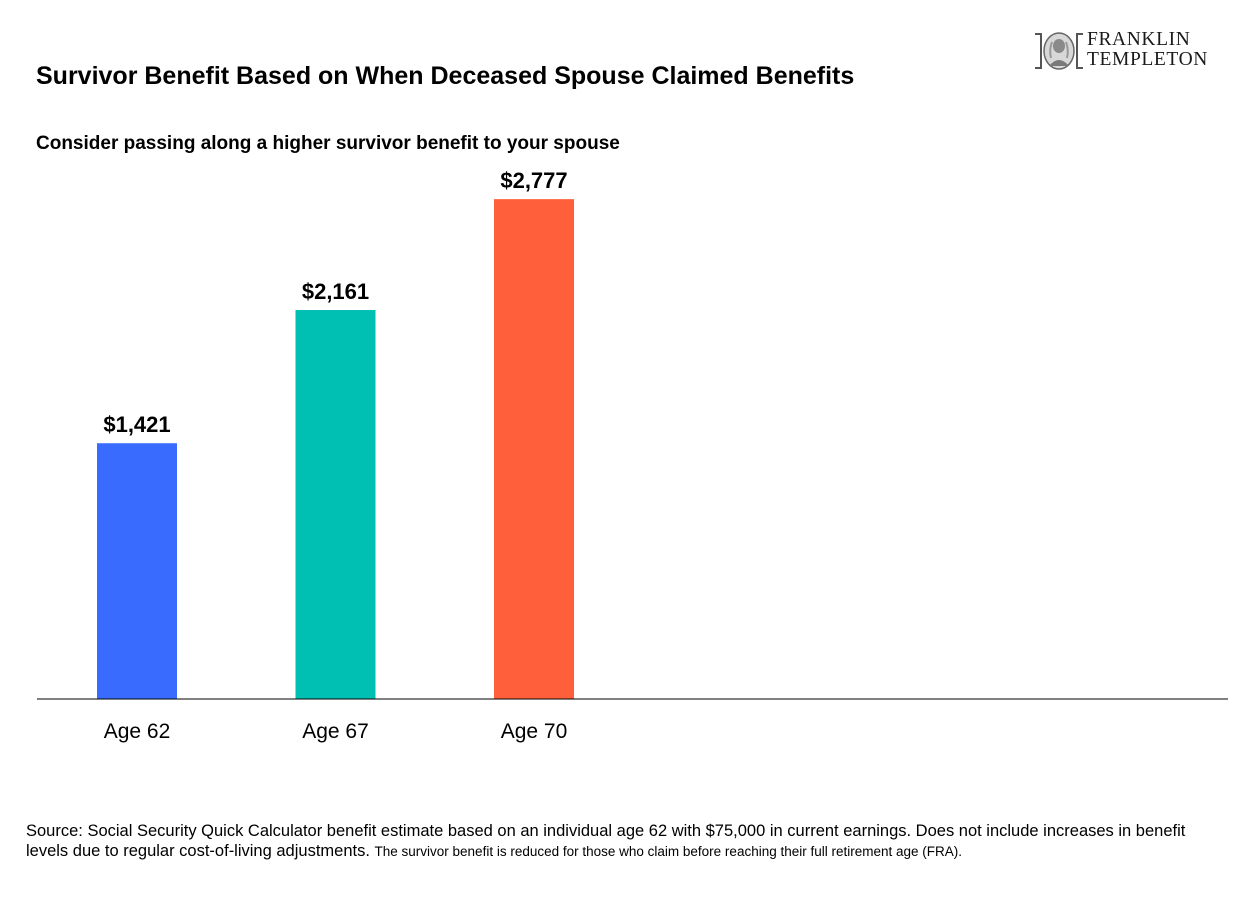 This screenshot has width=1234, height=897. What do you see at coordinates (1059, 51) in the screenshot?
I see `benjamin-franklin-portrait-icon` at bounding box center [1059, 51].